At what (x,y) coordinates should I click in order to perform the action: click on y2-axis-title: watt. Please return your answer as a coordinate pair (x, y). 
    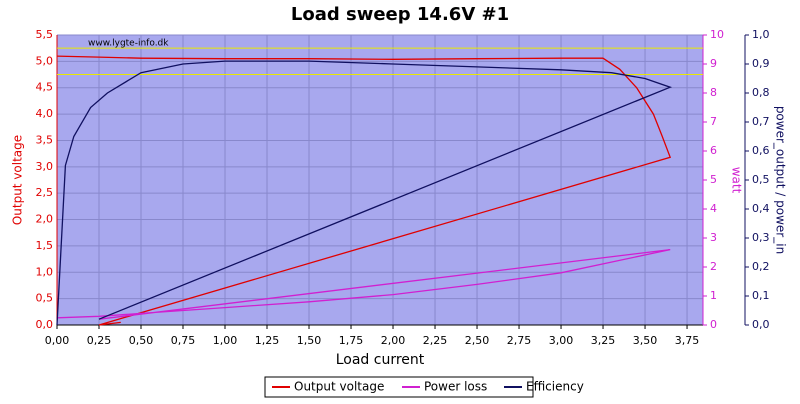
    Looking at the image, I should click on (737, 180).